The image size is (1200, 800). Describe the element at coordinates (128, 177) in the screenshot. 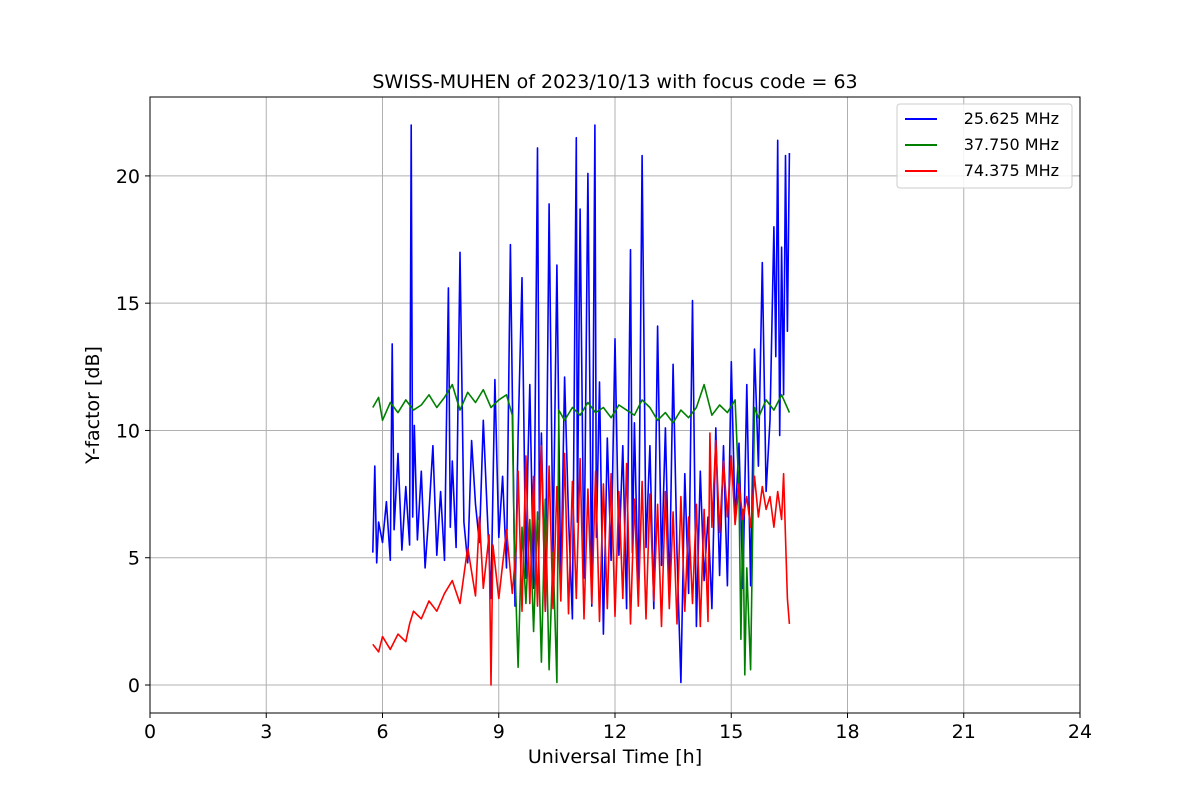

I see `y-tick-label: 20` at that location.